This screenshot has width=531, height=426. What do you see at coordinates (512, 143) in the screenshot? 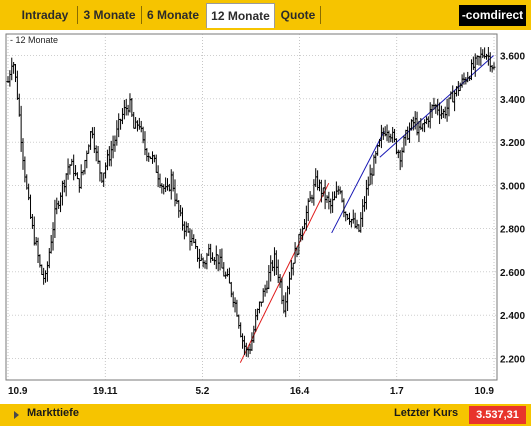
I see `y-tick-label: 3.200` at bounding box center [512, 143].